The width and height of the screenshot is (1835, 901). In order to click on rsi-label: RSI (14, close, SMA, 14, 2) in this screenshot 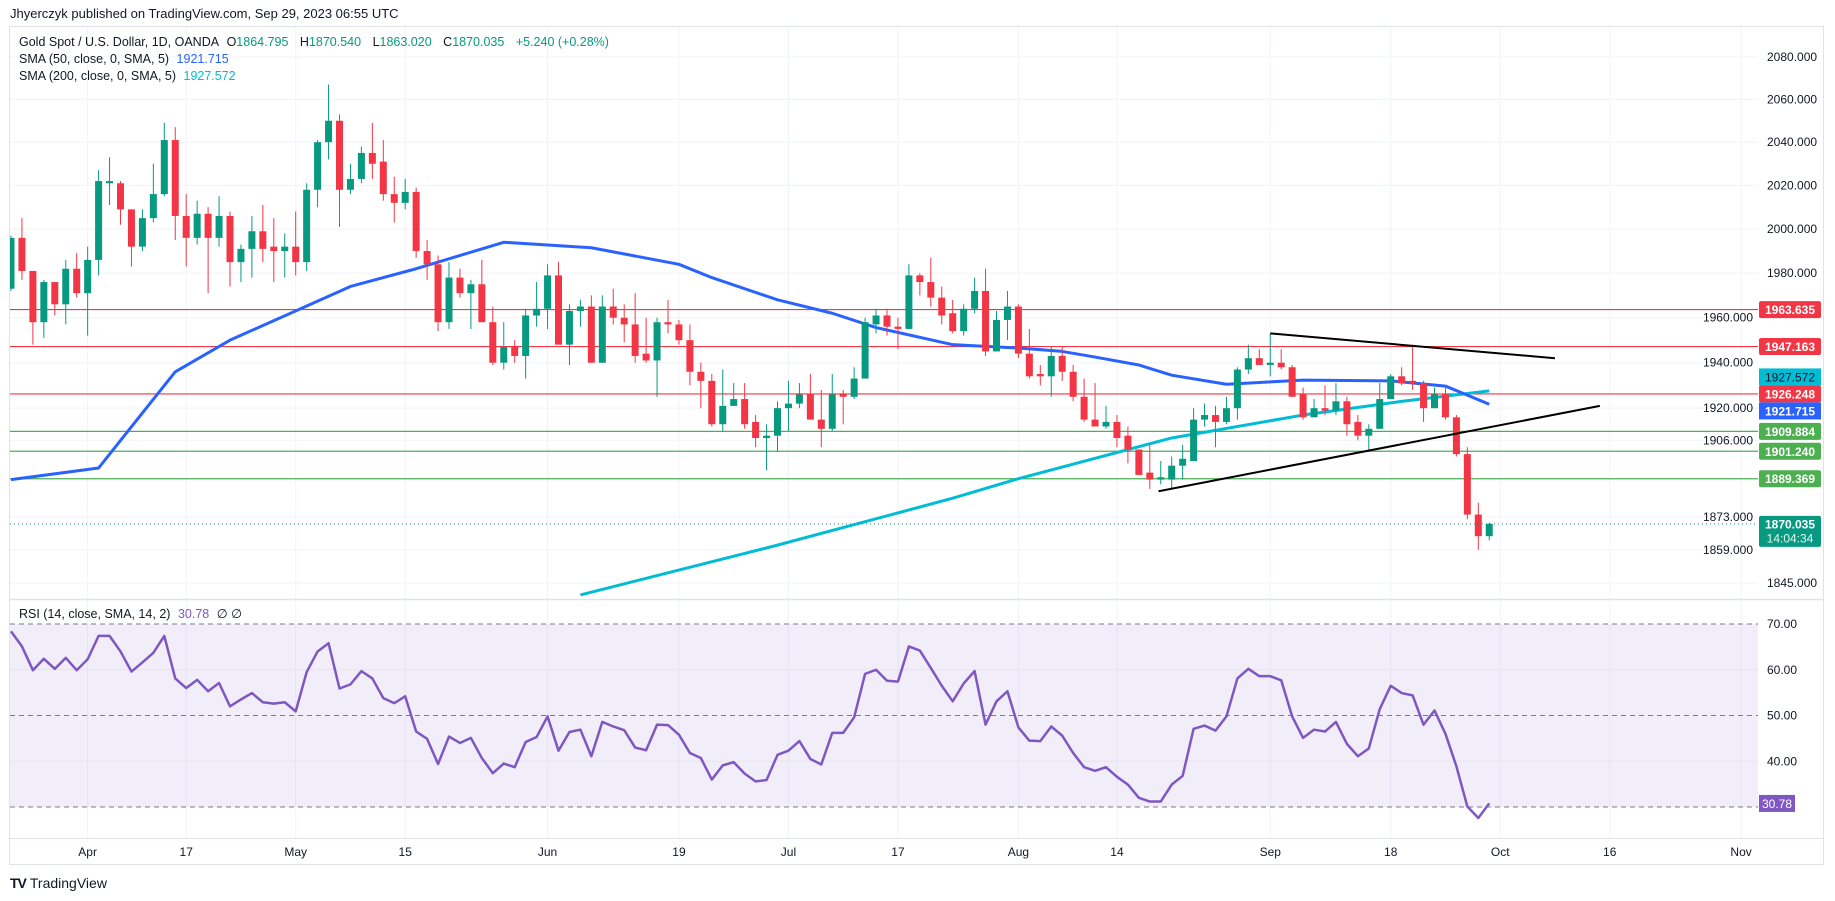, I will do `click(95, 614)`.